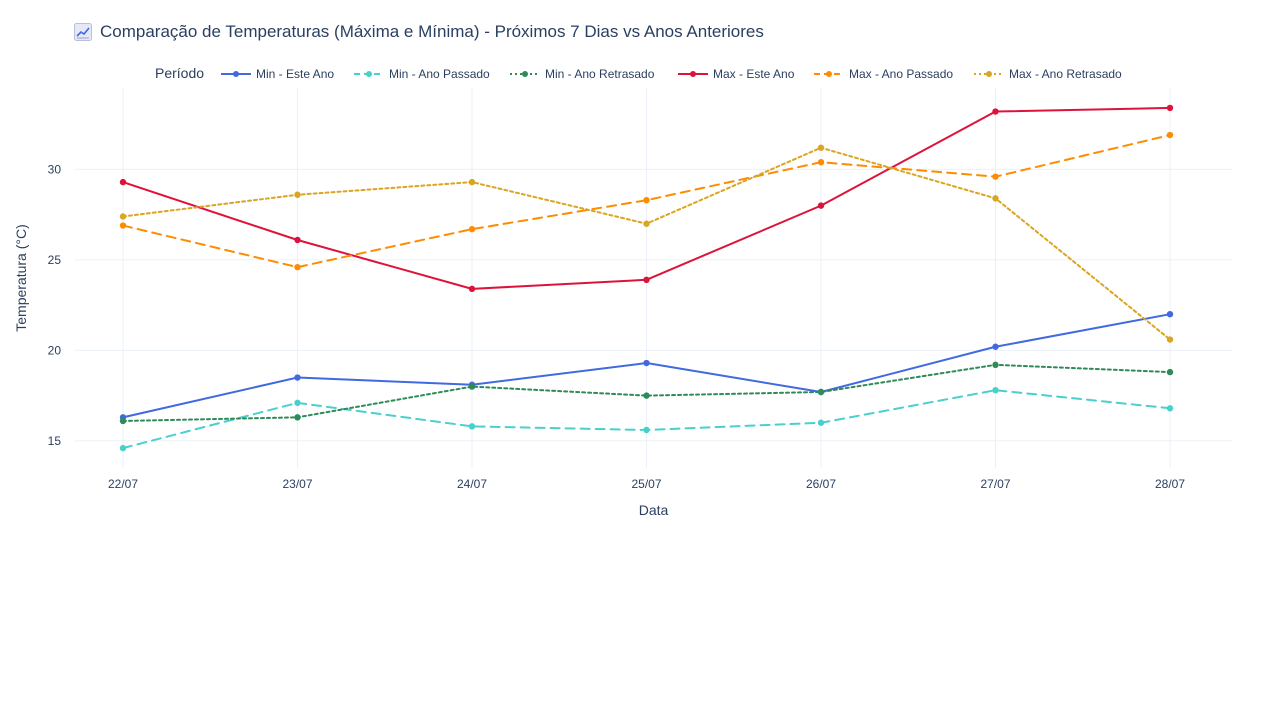 The height and width of the screenshot is (720, 1280). I want to click on legend-label: Max - Ano Retrasado, so click(1065, 74).